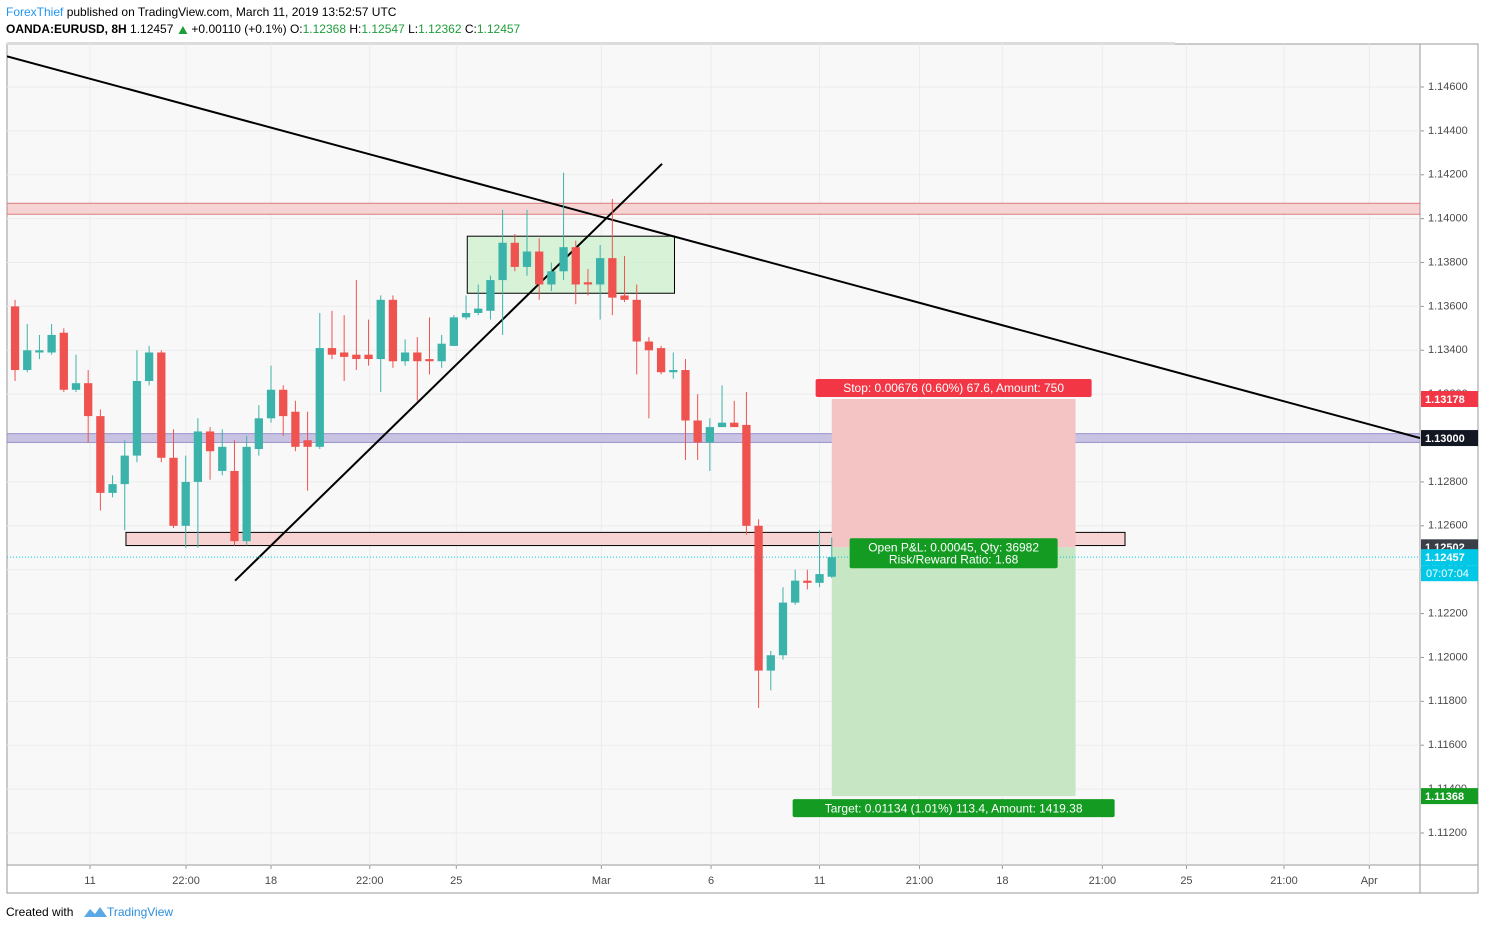  I want to click on footer-created: Created with, so click(39, 912).